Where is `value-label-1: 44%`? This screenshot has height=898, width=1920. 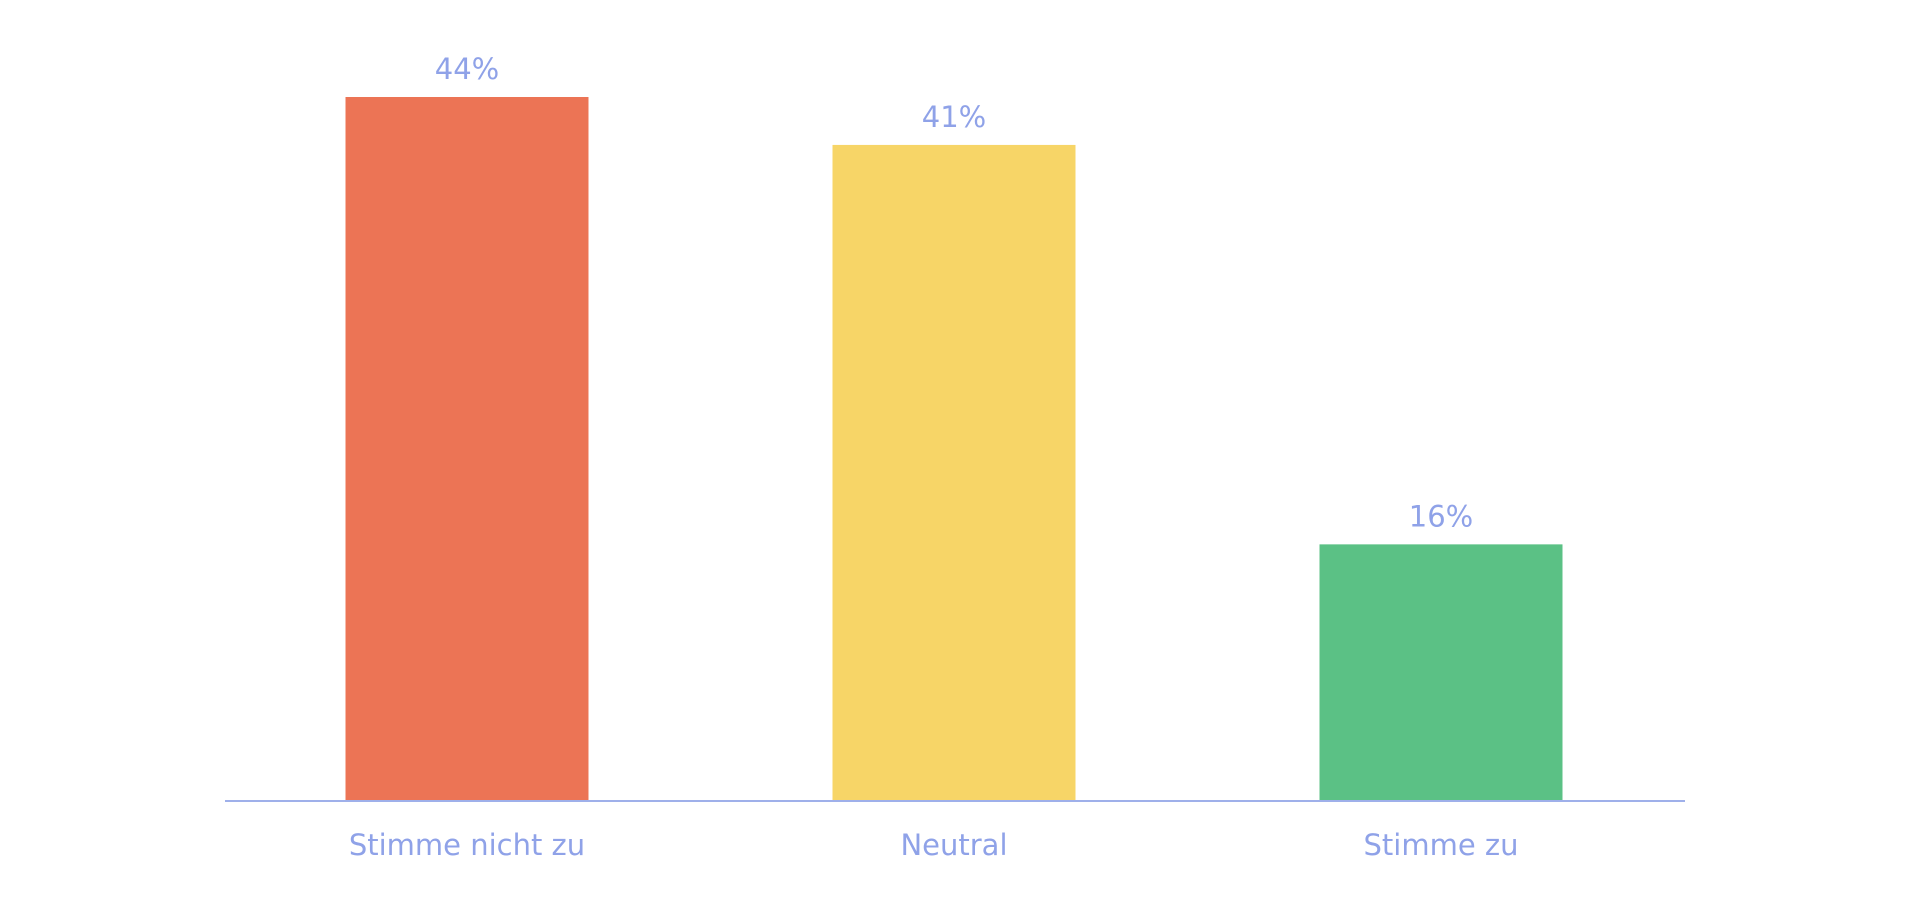
value-label-1: 44% is located at coordinates (467, 69).